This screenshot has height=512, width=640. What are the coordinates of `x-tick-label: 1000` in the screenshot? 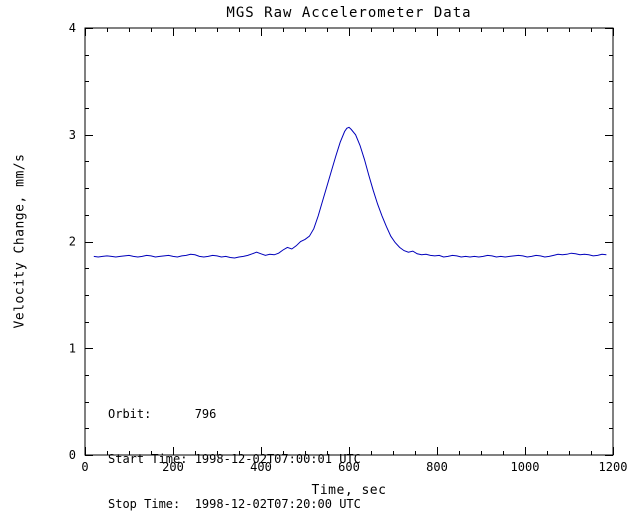 It's located at (525, 467).